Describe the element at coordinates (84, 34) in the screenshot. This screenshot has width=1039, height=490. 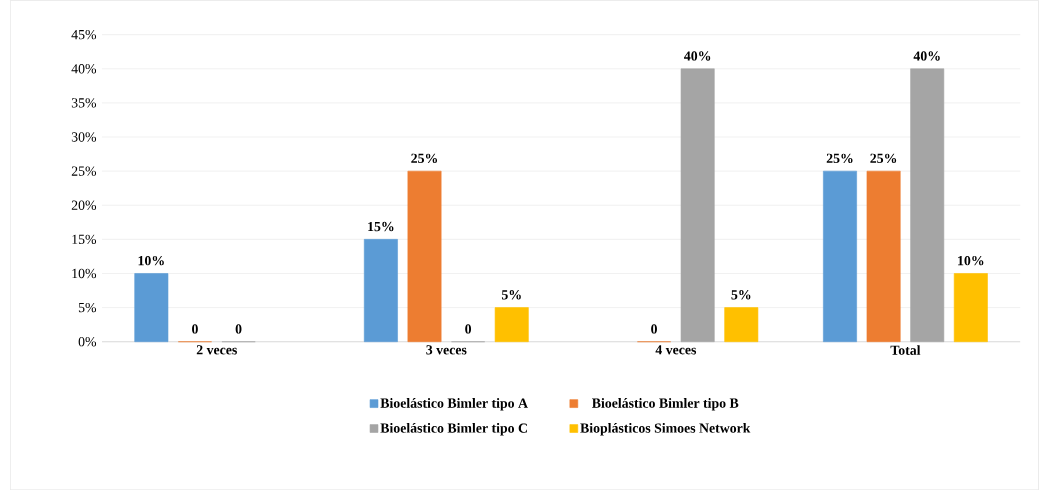
I see `y-tick-label: 45%` at that location.